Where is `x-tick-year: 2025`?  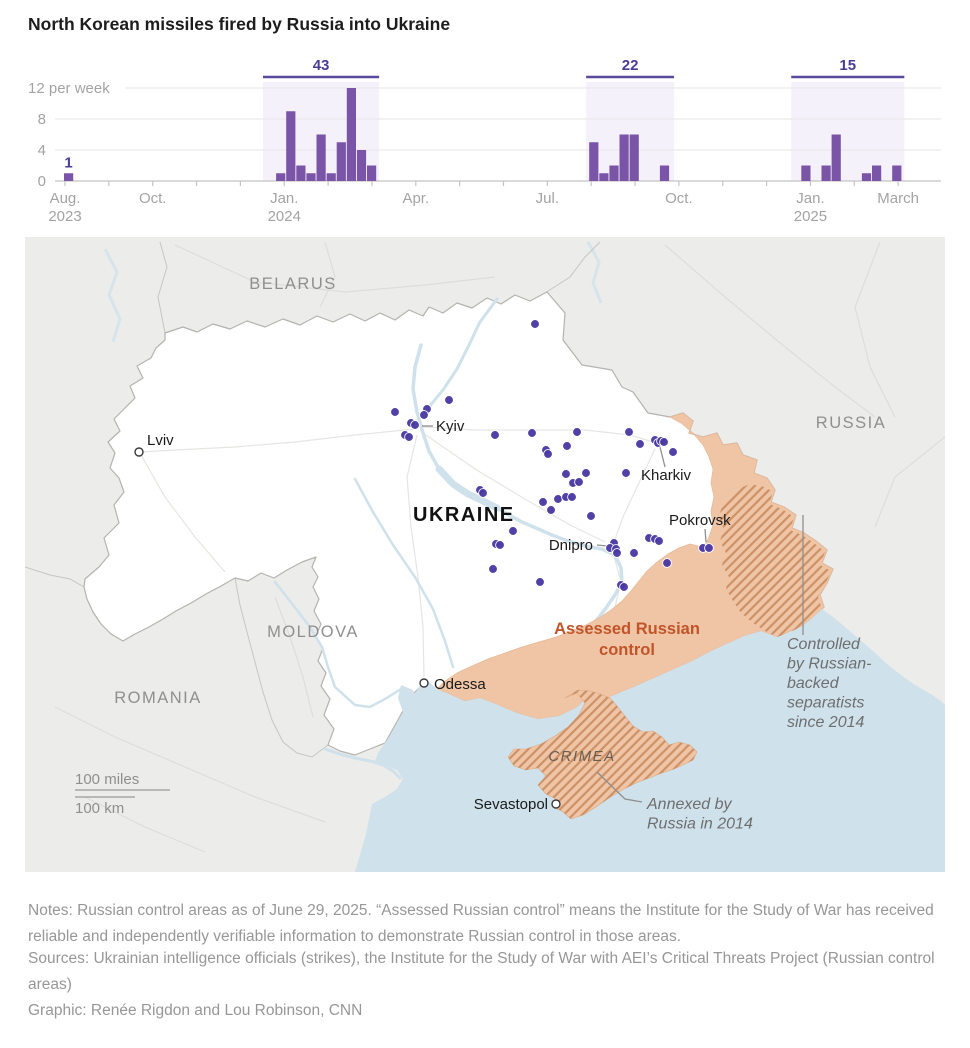
x-tick-year: 2025 is located at coordinates (810, 216).